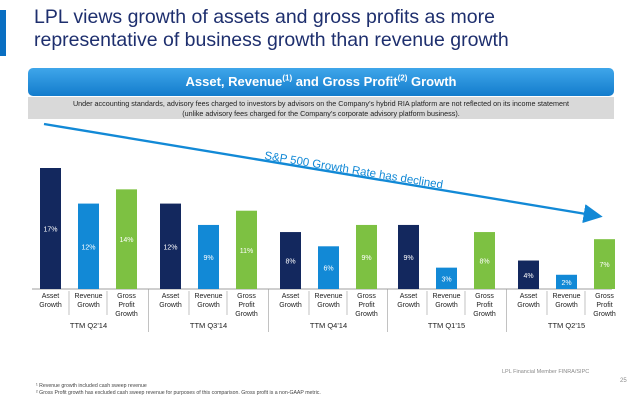  Describe the element at coordinates (88, 325) in the screenshot. I see `category-label: TTM Q2'14` at that location.